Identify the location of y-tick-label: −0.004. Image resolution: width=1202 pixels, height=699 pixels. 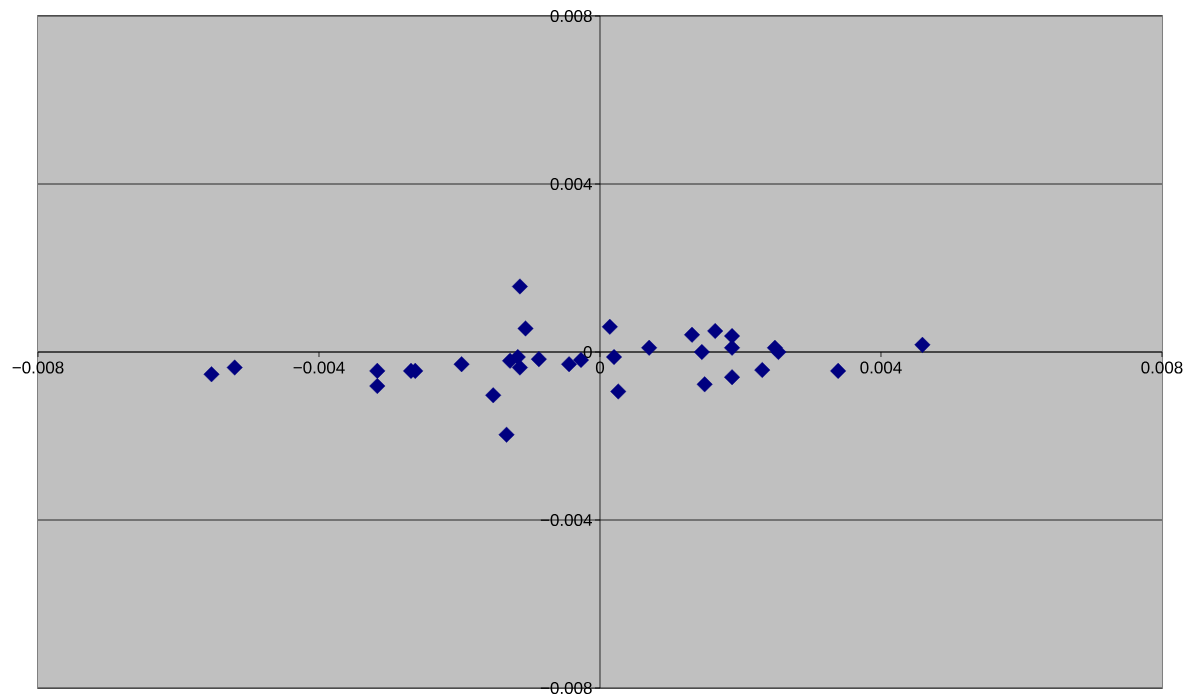
(566, 520).